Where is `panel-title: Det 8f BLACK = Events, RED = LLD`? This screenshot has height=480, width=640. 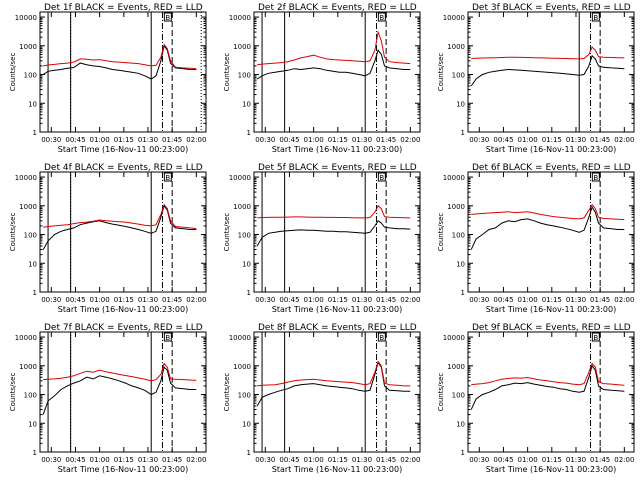 panel-title: Det 8f BLACK = Events, RED = LLD is located at coordinates (337, 328).